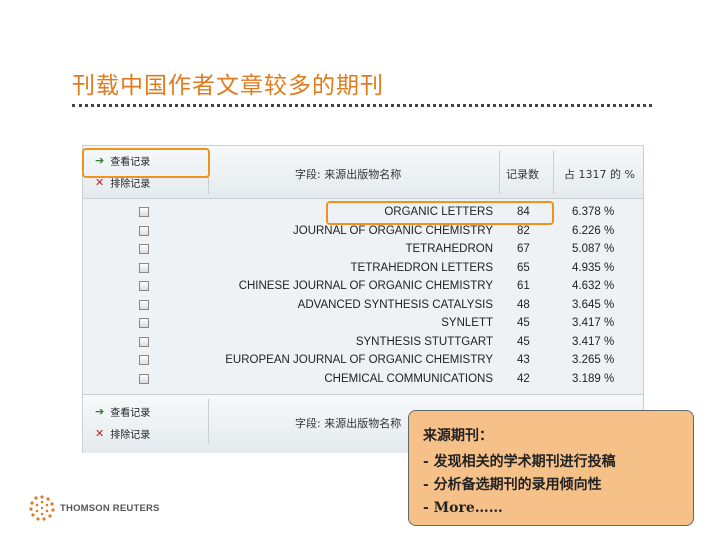  I want to click on note-item: - 发现相关的学术期刊进行投稿, so click(519, 462).